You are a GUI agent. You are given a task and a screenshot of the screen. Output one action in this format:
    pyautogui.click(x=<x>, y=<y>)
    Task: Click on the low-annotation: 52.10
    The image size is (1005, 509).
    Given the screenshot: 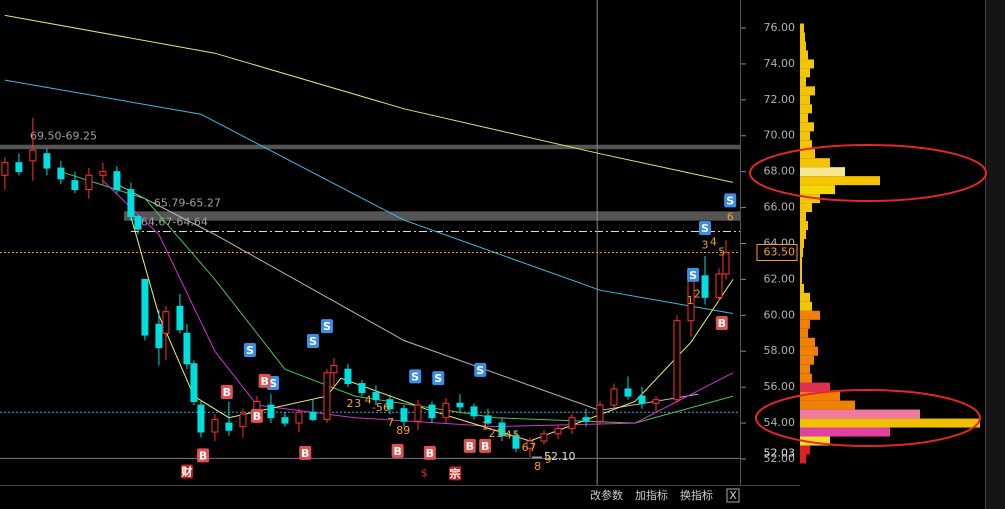 What is the action you would take?
    pyautogui.click(x=560, y=456)
    